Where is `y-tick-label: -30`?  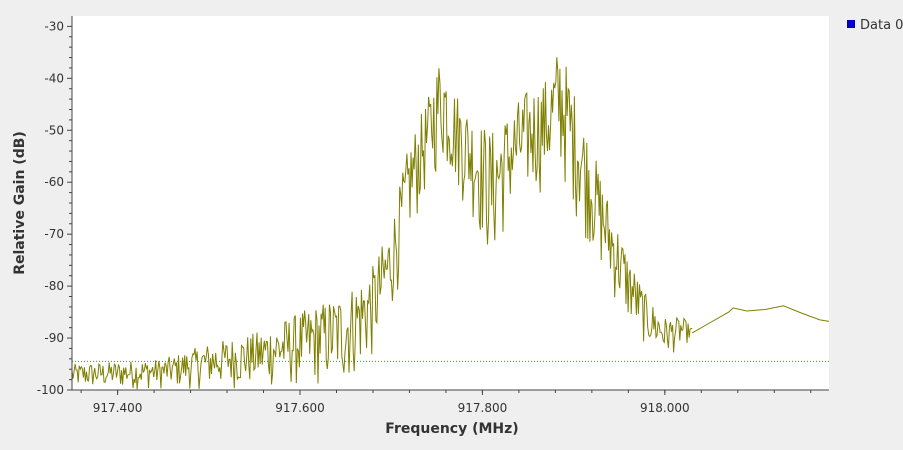
y-tick-label: -30 is located at coordinates (54, 26).